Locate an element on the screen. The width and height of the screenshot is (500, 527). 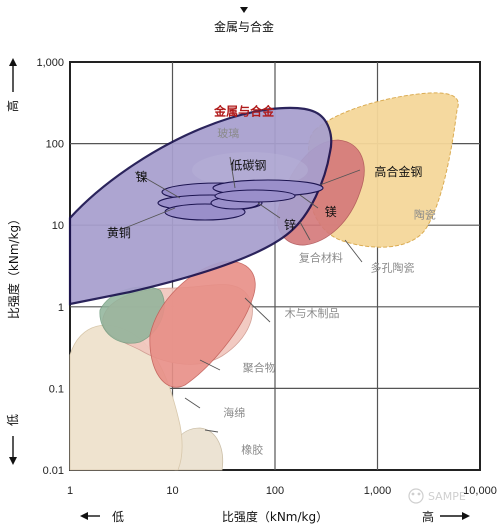
y-tick-label: 10 is located at coordinates (58, 226).